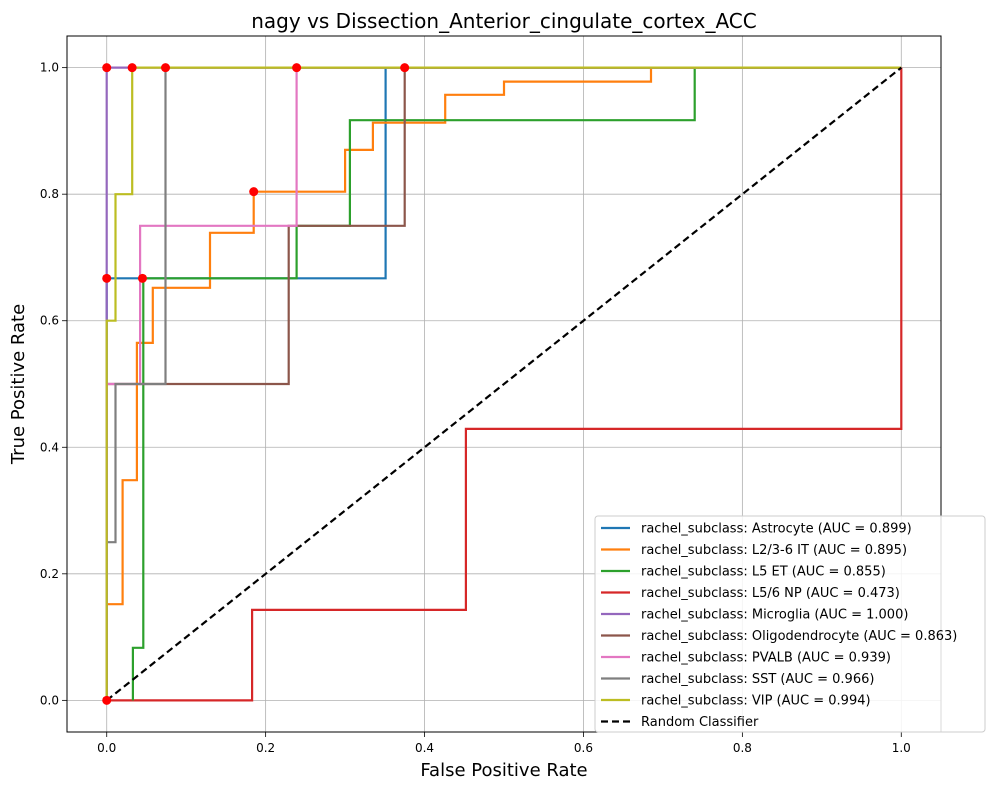 The image size is (994, 790). What do you see at coordinates (766, 658) in the screenshot?
I see `legend-label: rachel_subclass: PVALB (AUC = 0.939)` at bounding box center [766, 658].